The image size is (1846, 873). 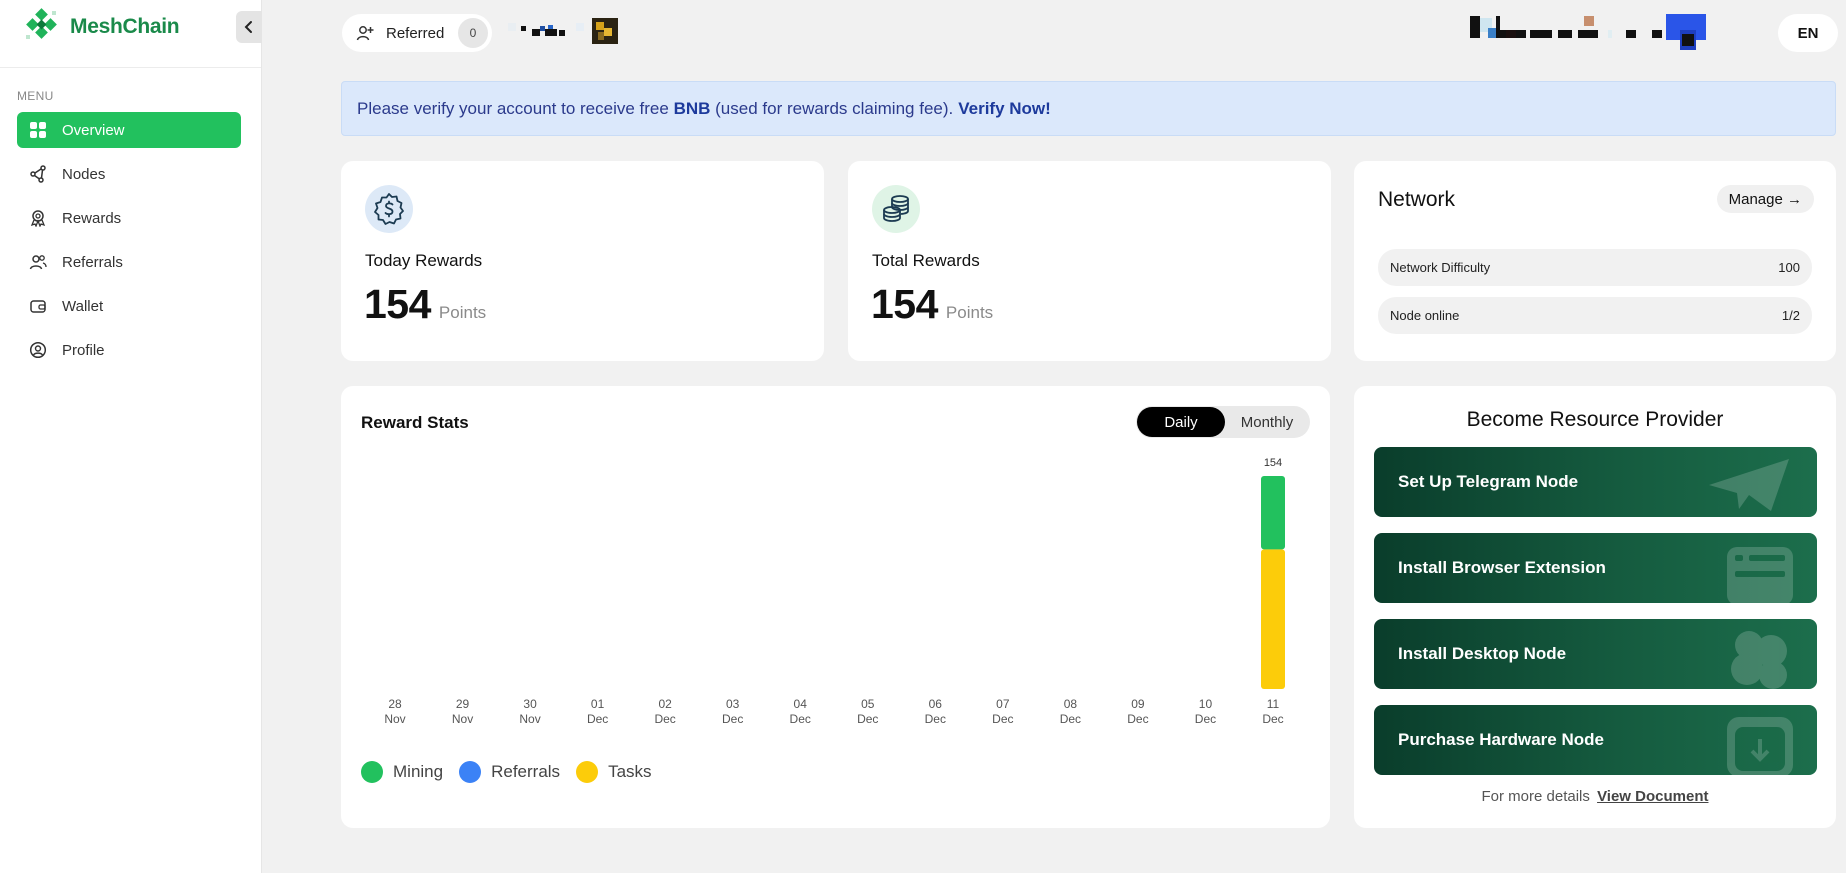 What do you see at coordinates (582, 261) in the screenshot?
I see `today-rewards-card: Today Rewards 154 Points` at bounding box center [582, 261].